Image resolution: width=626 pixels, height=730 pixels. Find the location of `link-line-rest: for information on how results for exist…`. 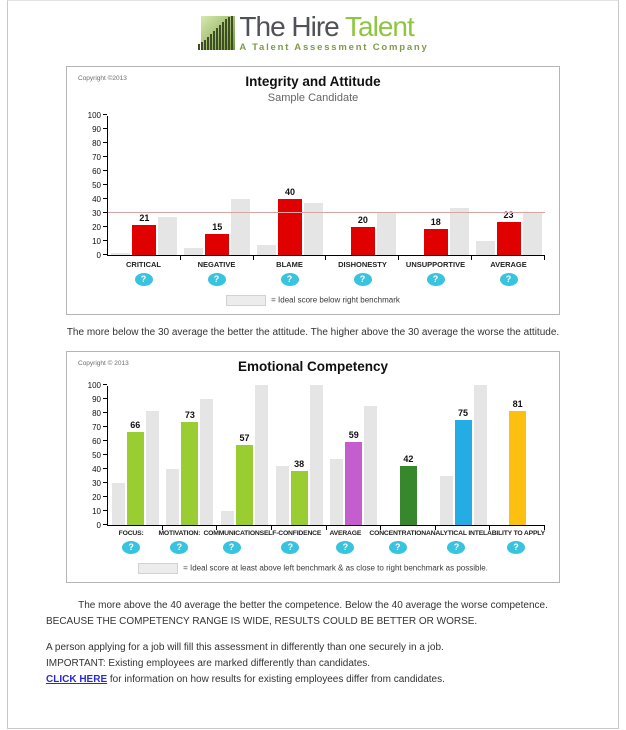

link-line-rest: for information on how results for exist… is located at coordinates (276, 679).